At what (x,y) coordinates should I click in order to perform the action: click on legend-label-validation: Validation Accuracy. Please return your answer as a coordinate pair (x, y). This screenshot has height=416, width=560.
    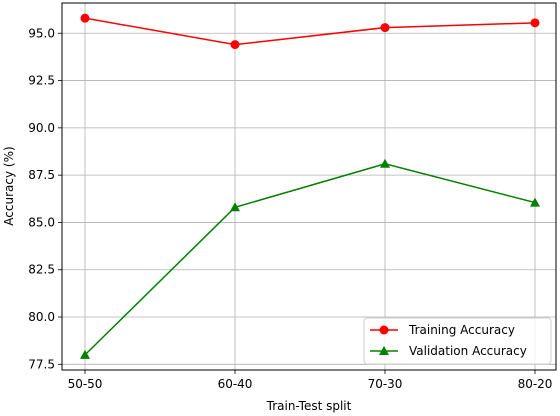
    Looking at the image, I should click on (468, 351).